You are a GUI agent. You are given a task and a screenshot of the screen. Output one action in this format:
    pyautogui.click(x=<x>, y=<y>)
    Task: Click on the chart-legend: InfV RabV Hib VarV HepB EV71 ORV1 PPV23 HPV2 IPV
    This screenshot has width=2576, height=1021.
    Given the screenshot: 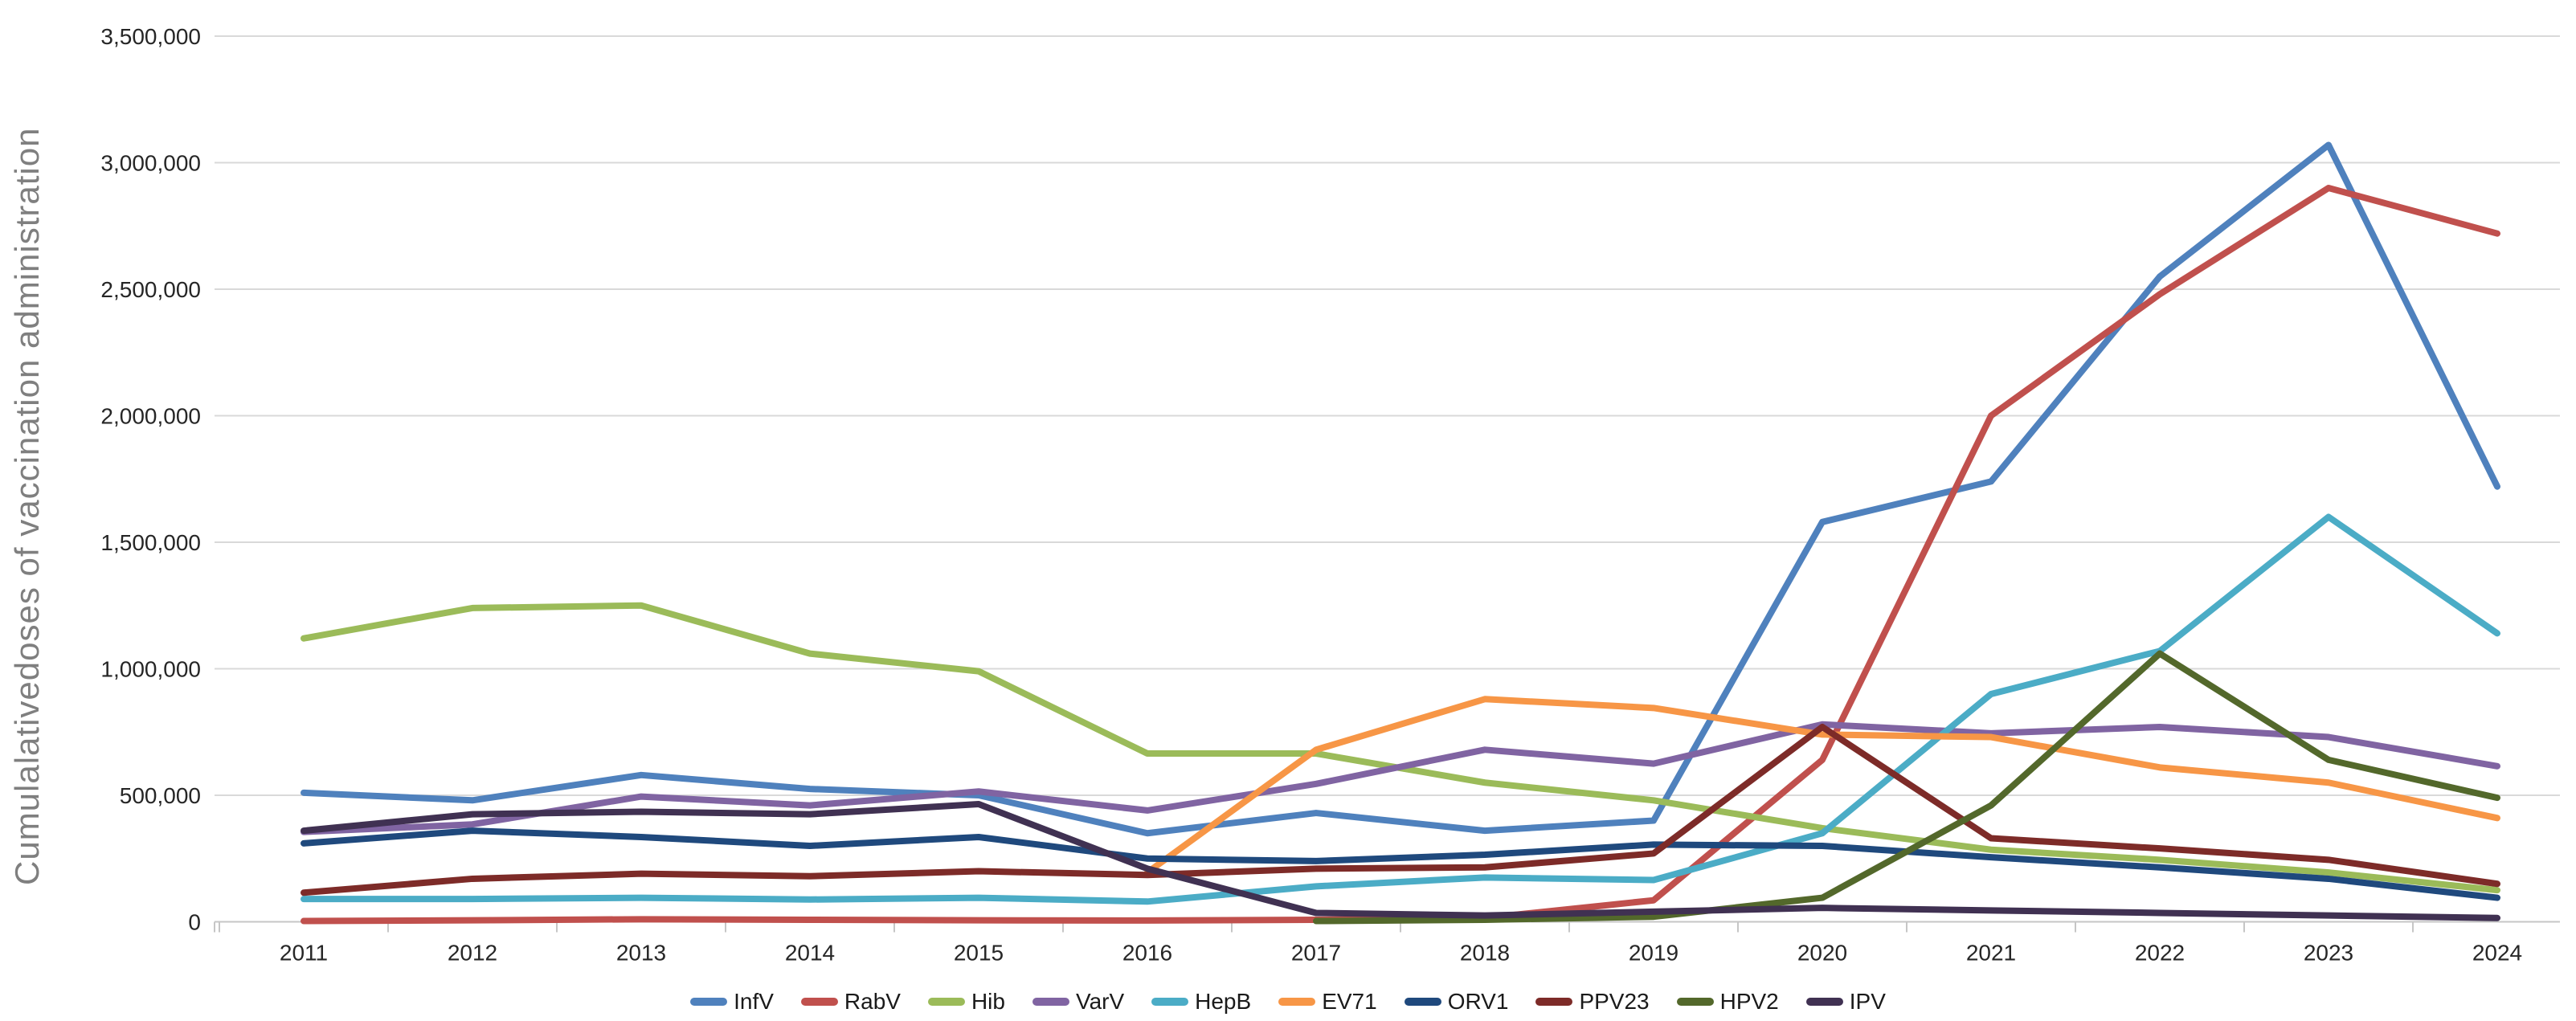 What is the action you would take?
    pyautogui.click(x=1288, y=1002)
    